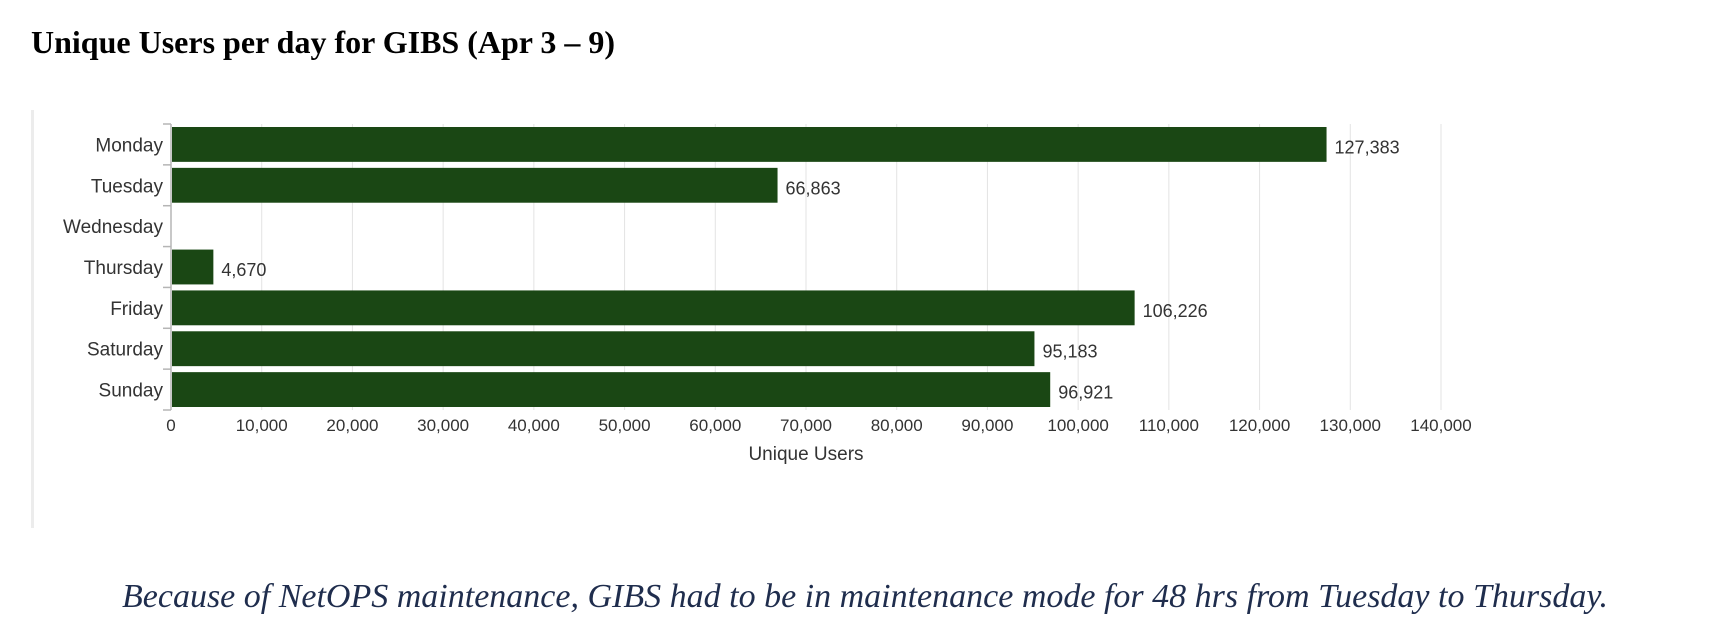 This screenshot has height=640, width=1718. What do you see at coordinates (170, 425) in the screenshot?
I see `x-tick-label: 0` at bounding box center [170, 425].